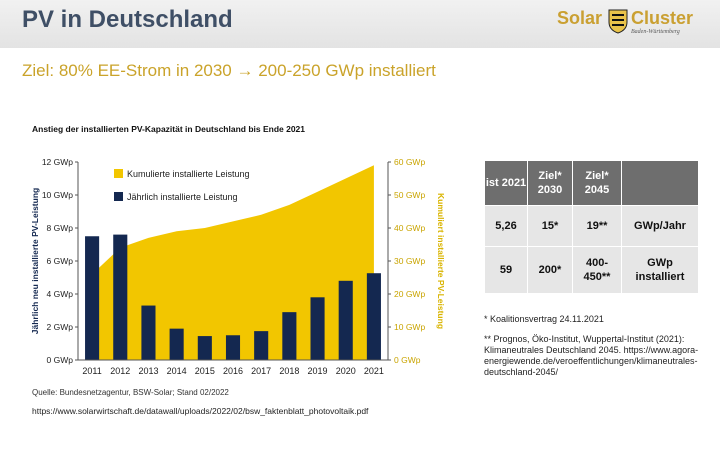  Describe the element at coordinates (597, 183) in the screenshot. I see `table-header-cell: Ziel* 2045` at that location.